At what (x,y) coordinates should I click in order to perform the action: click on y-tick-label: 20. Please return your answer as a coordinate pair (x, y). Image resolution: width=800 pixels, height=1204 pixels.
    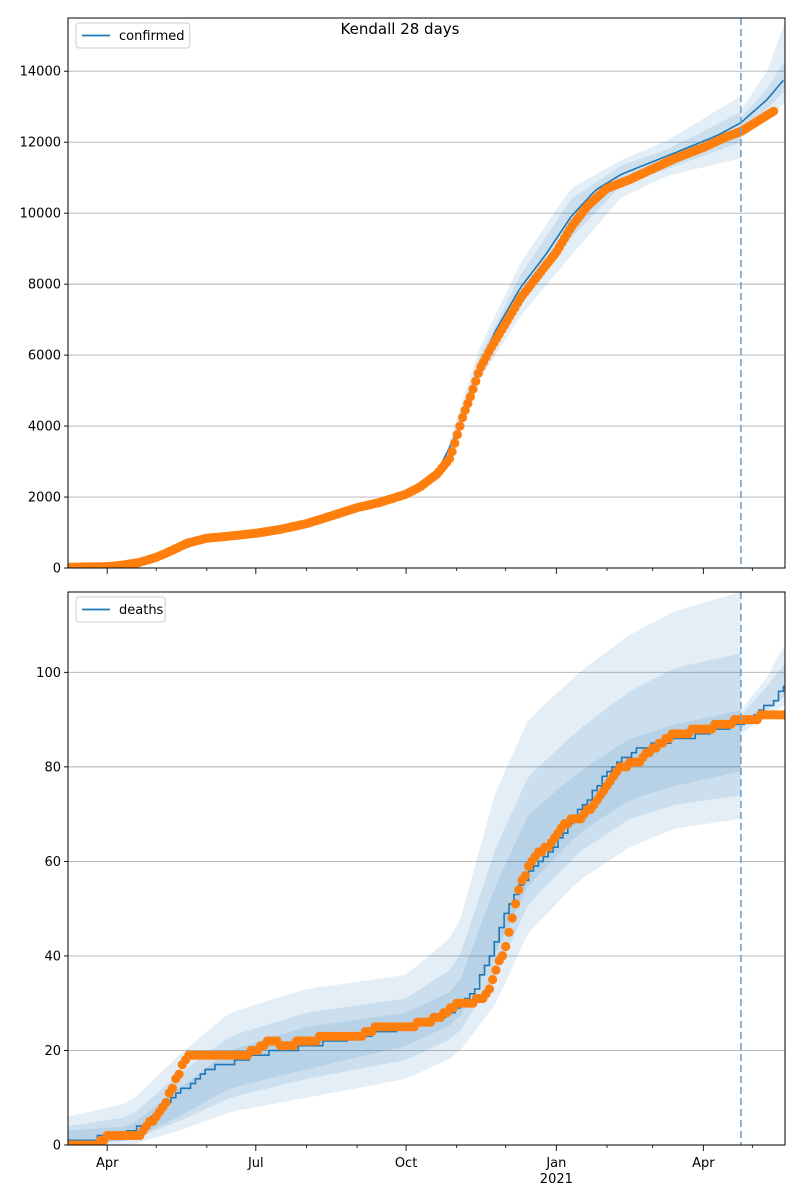
    Looking at the image, I should click on (52, 1051).